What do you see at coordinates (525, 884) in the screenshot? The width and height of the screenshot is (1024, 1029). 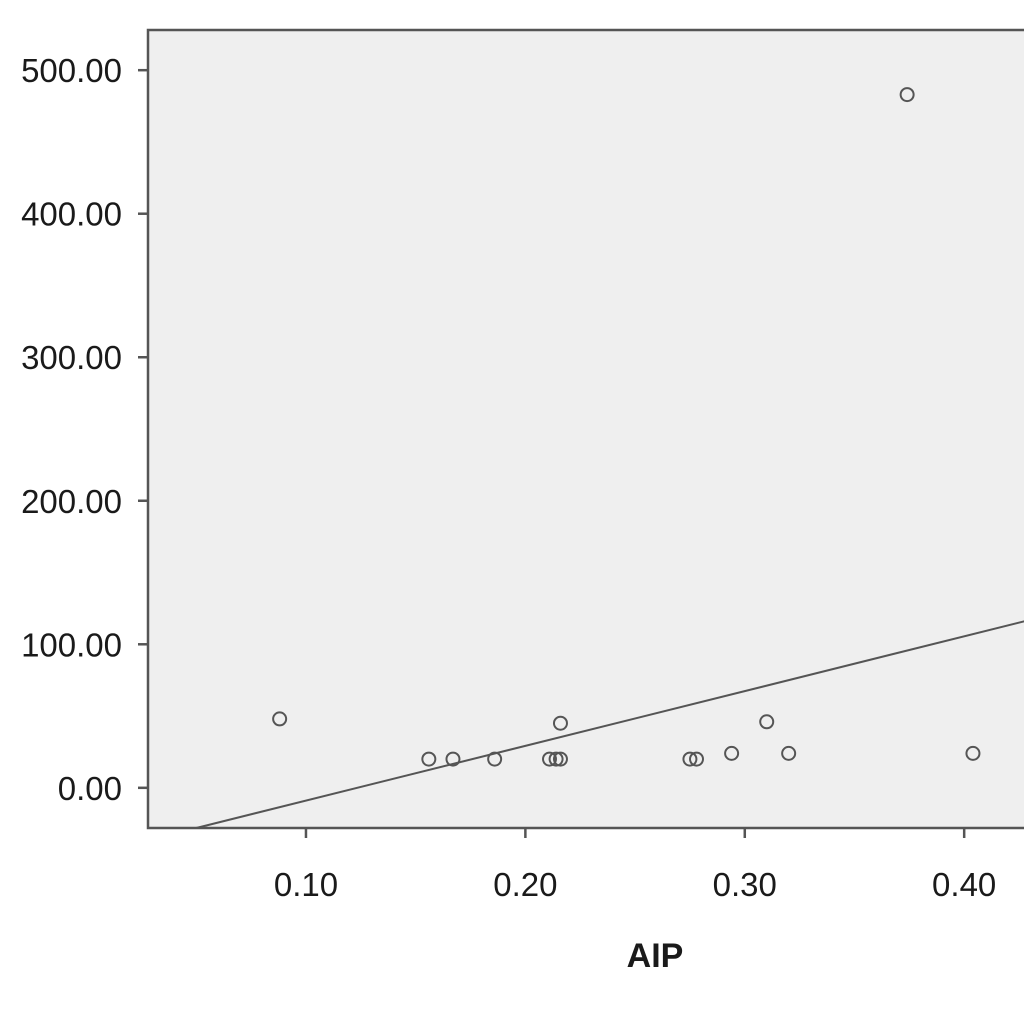 I see `x-tick-label: 0.20` at bounding box center [525, 884].